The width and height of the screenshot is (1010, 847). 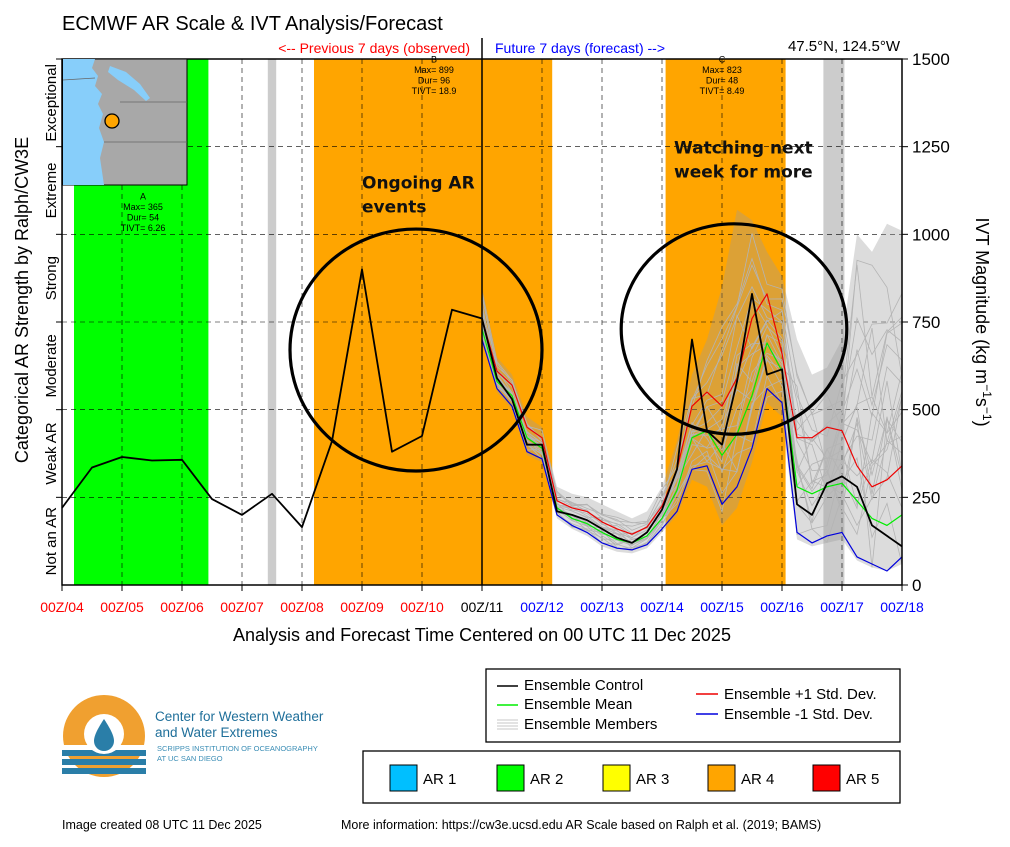 What do you see at coordinates (931, 59) in the screenshot?
I see `y-tick-label: 1500` at bounding box center [931, 59].